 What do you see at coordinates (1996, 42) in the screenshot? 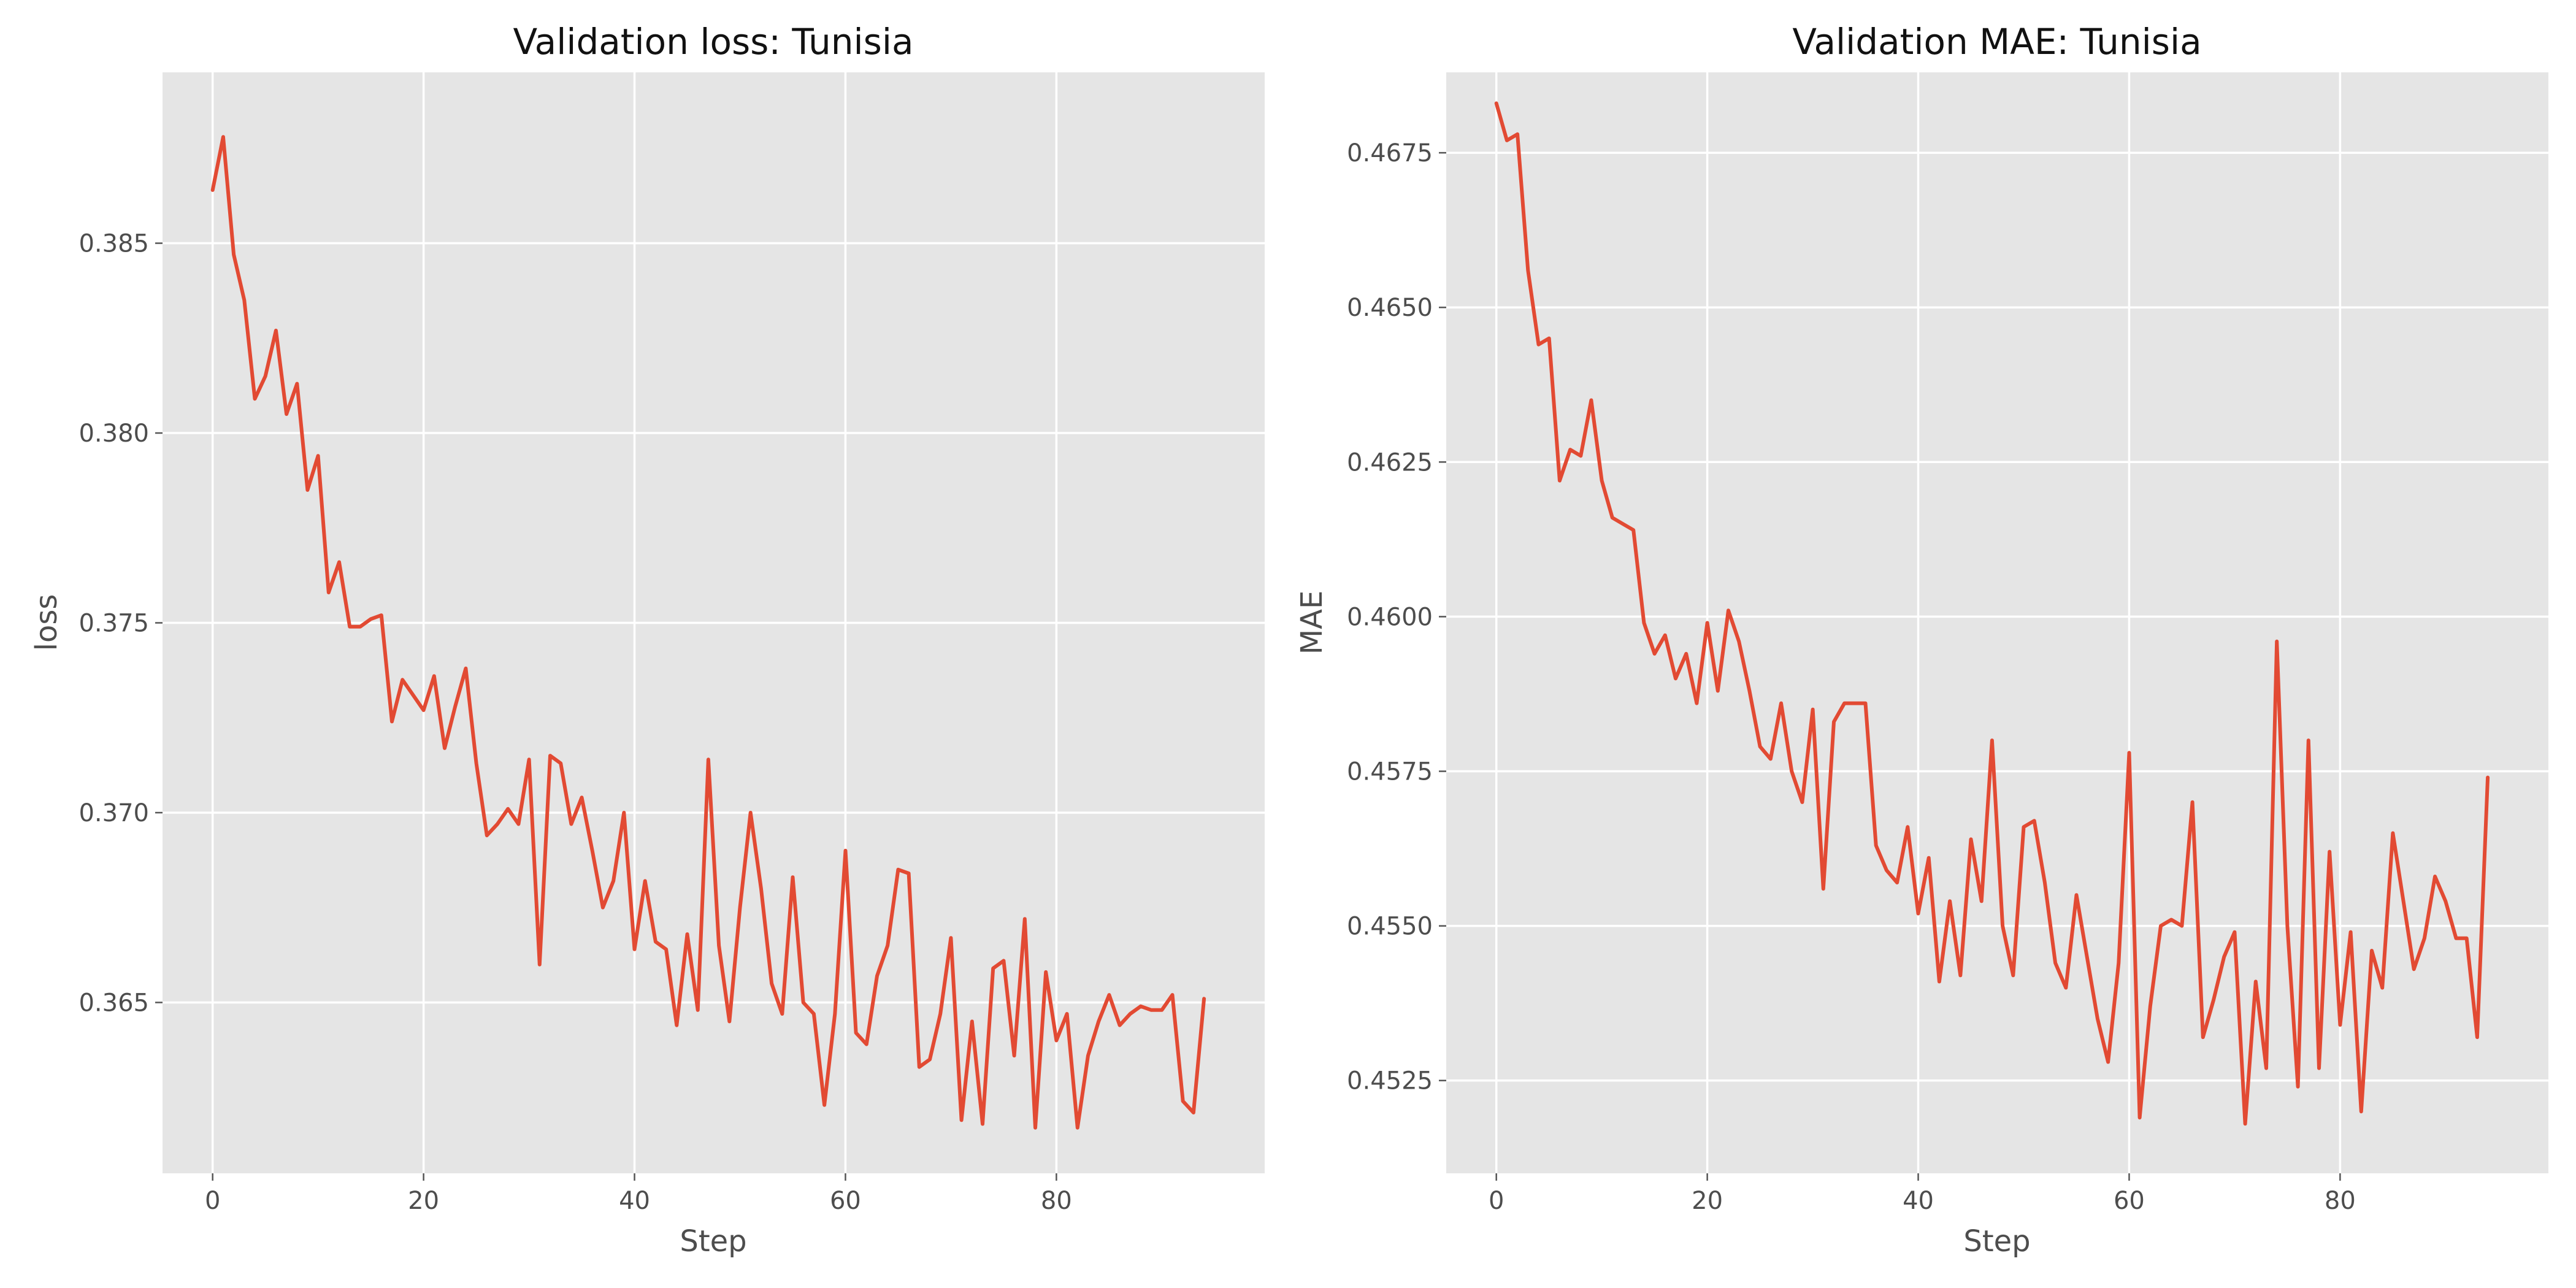
I see `chart-title: Validation MAE: Tunisia` at bounding box center [1996, 42].